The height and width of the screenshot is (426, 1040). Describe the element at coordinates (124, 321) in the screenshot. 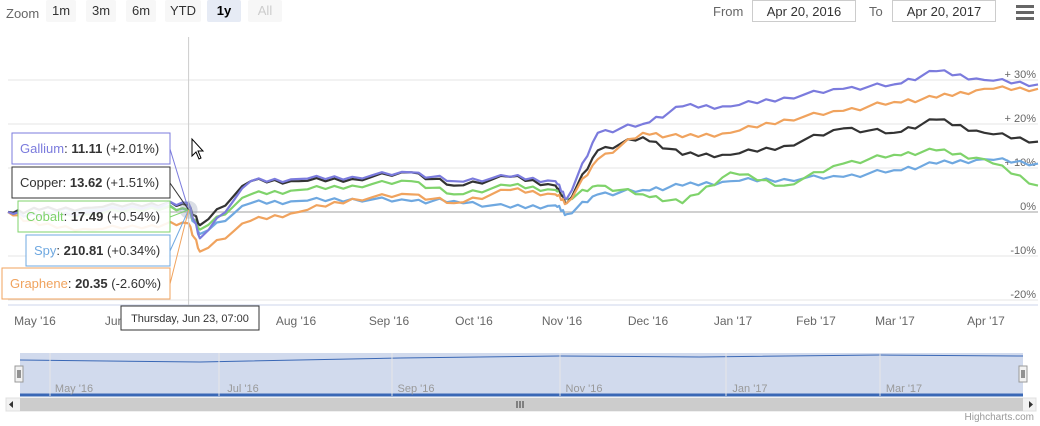

I see `x-tick-label: Jun '16` at that location.